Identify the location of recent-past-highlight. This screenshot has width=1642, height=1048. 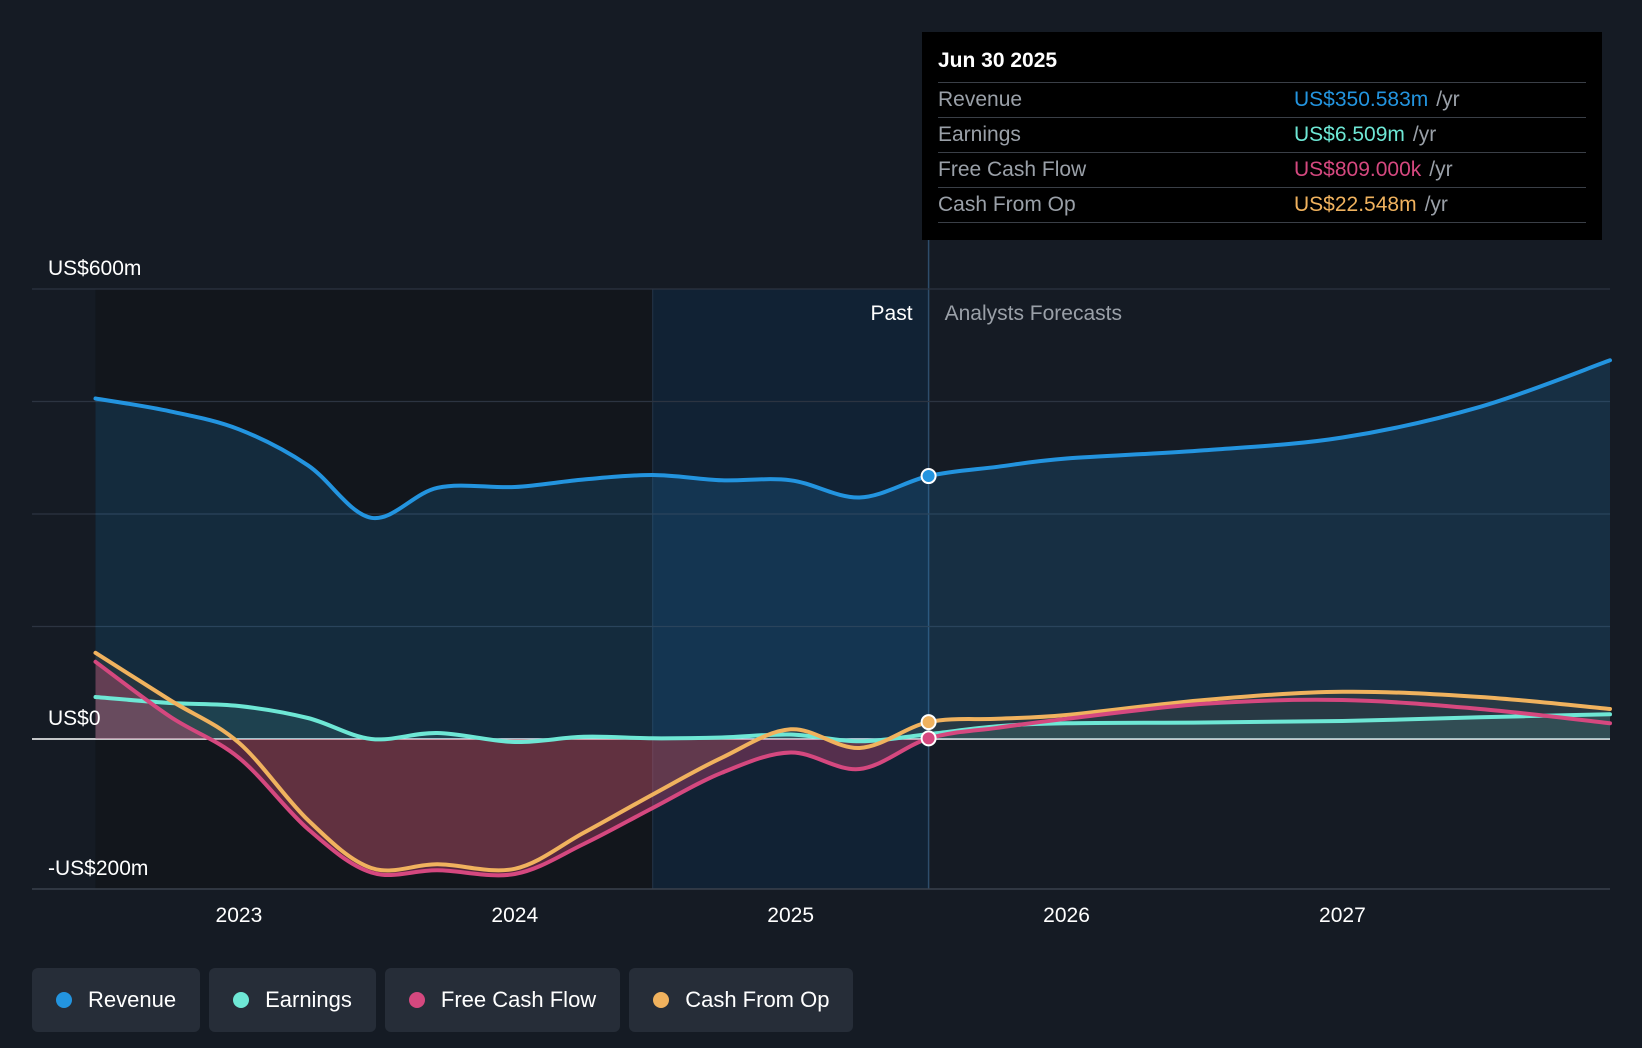
(790, 589).